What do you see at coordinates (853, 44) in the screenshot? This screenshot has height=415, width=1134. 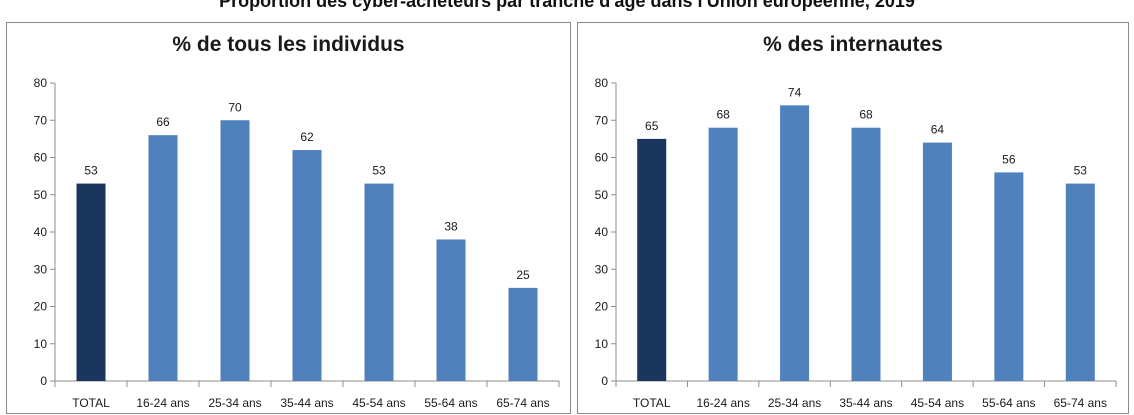 I see `chart-title: % des internautes` at bounding box center [853, 44].